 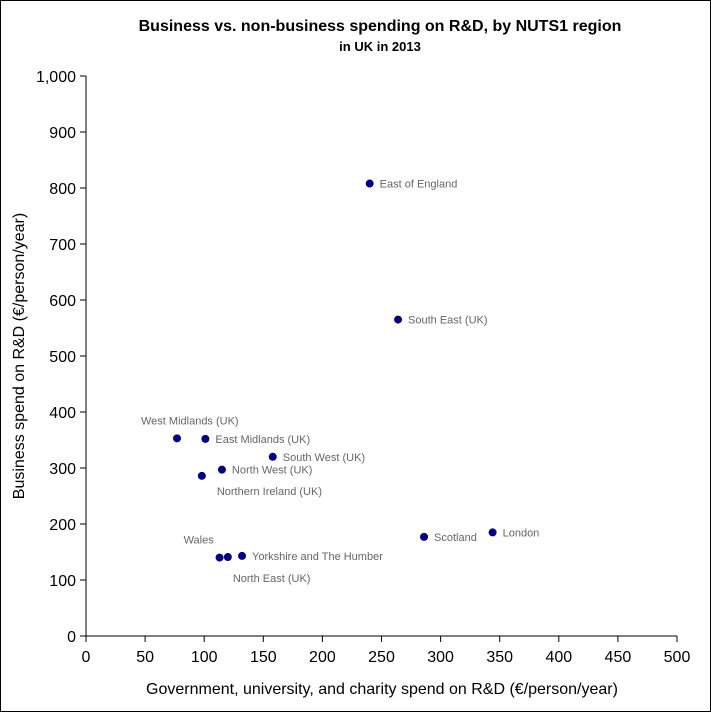 I want to click on x-tick-label: 300, so click(x=440, y=657).